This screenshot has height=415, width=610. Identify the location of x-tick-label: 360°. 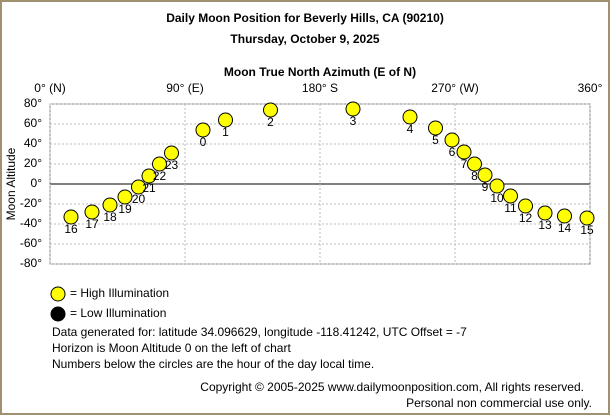
(590, 88).